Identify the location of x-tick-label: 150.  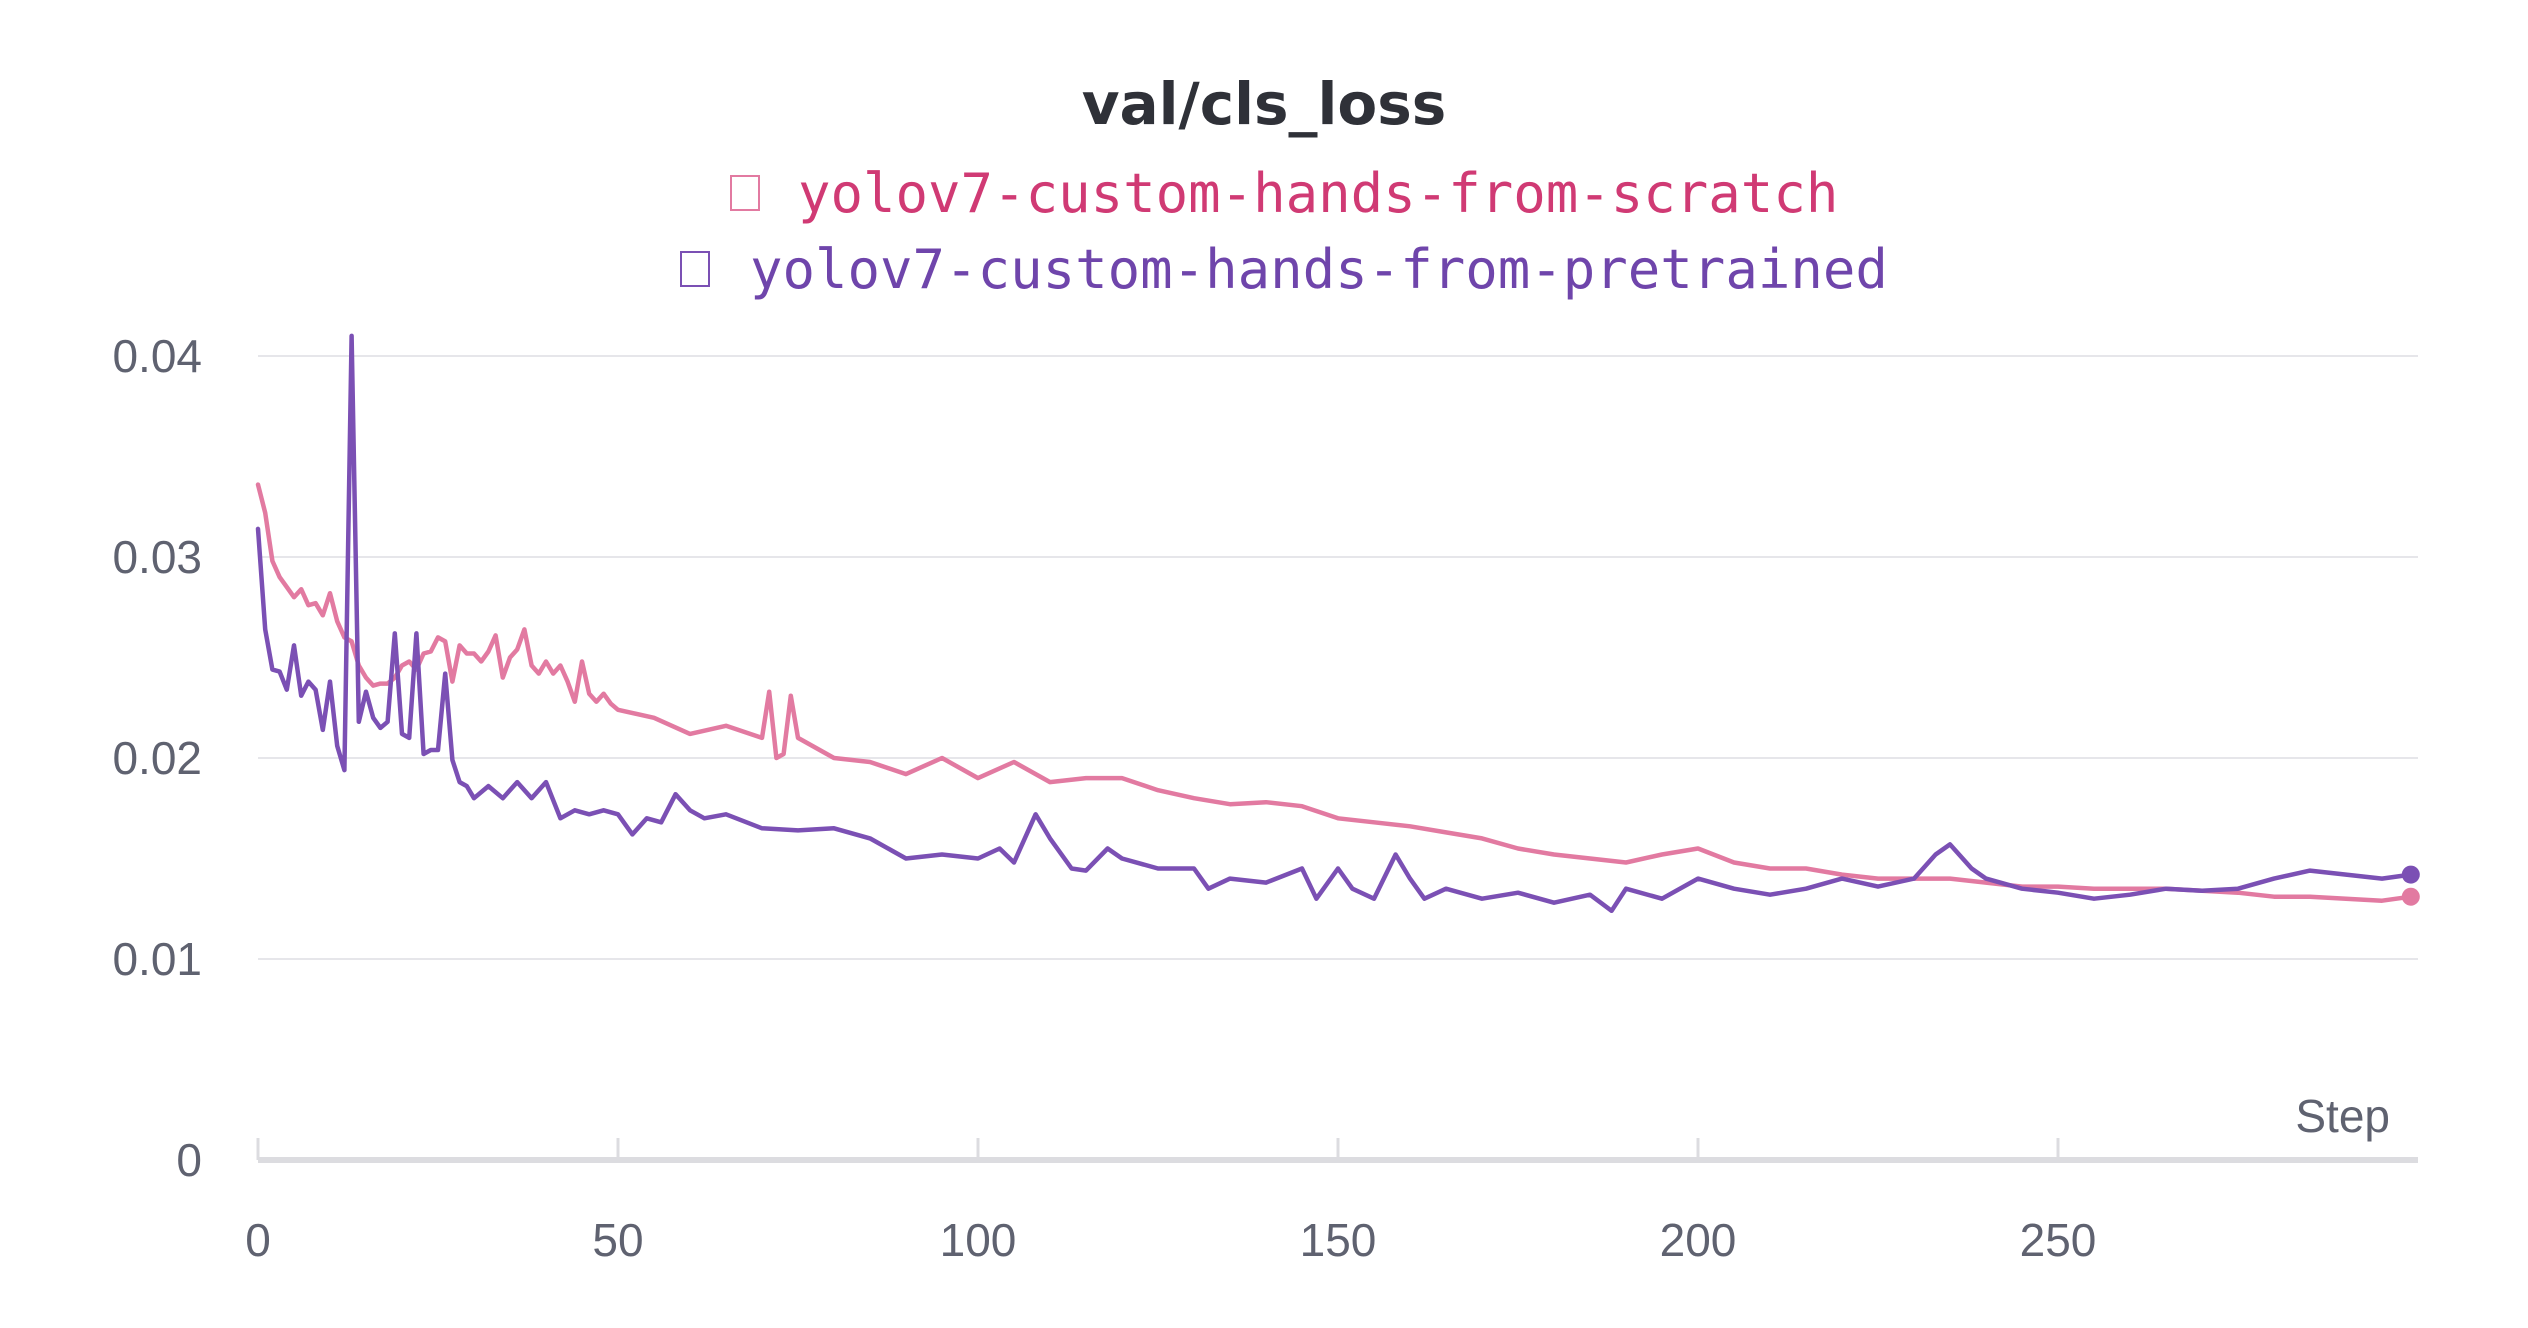
(1338, 1240).